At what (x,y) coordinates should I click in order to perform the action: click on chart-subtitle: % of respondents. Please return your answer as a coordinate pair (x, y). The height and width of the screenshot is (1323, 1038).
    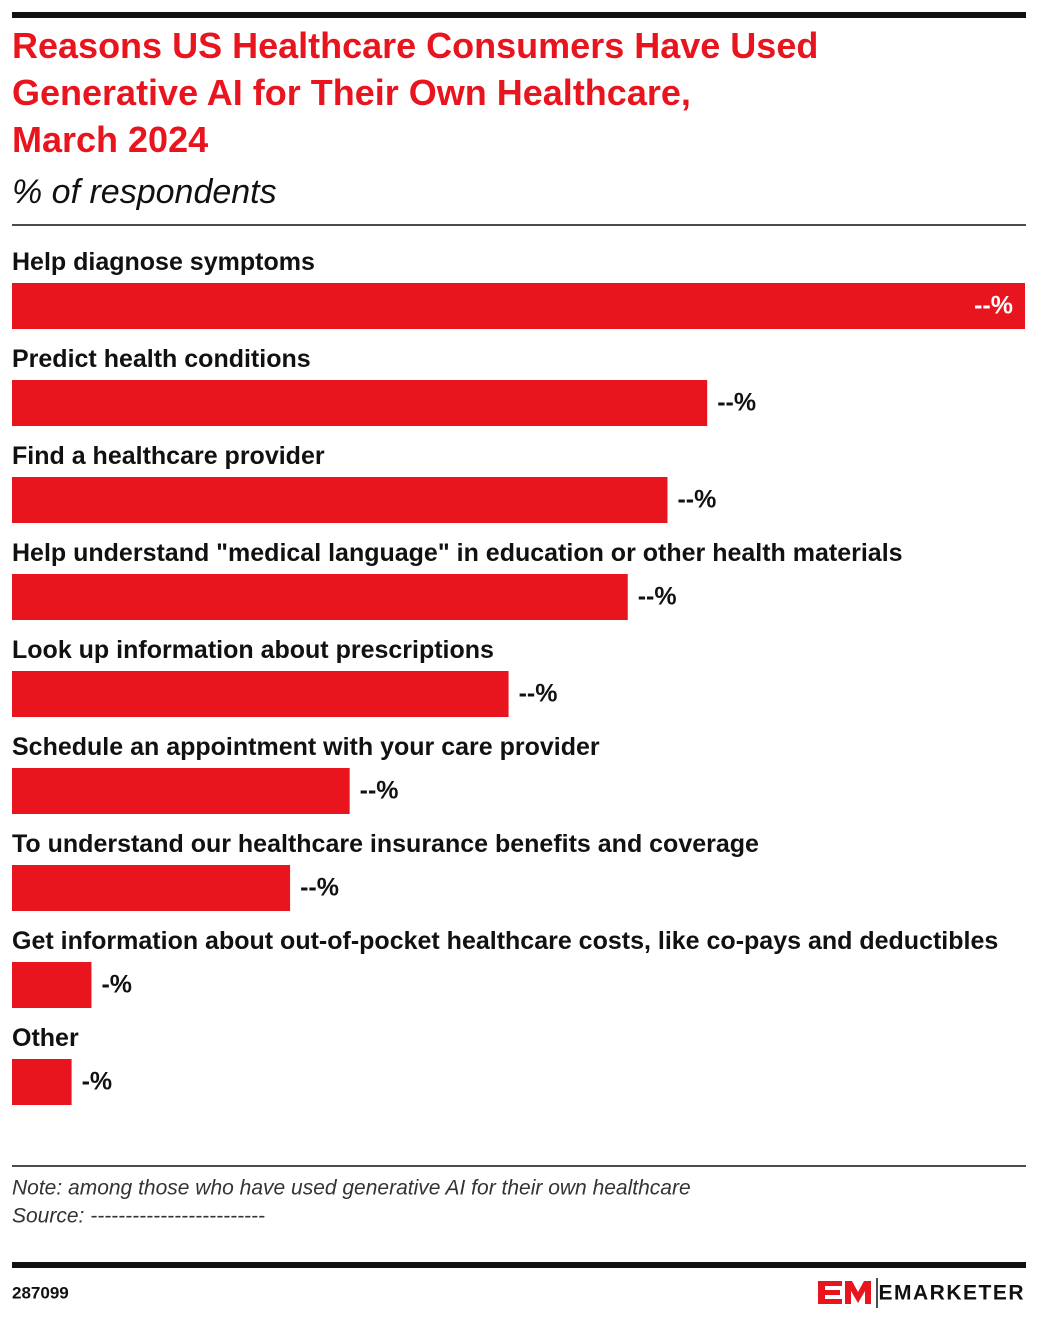
    Looking at the image, I should click on (144, 192).